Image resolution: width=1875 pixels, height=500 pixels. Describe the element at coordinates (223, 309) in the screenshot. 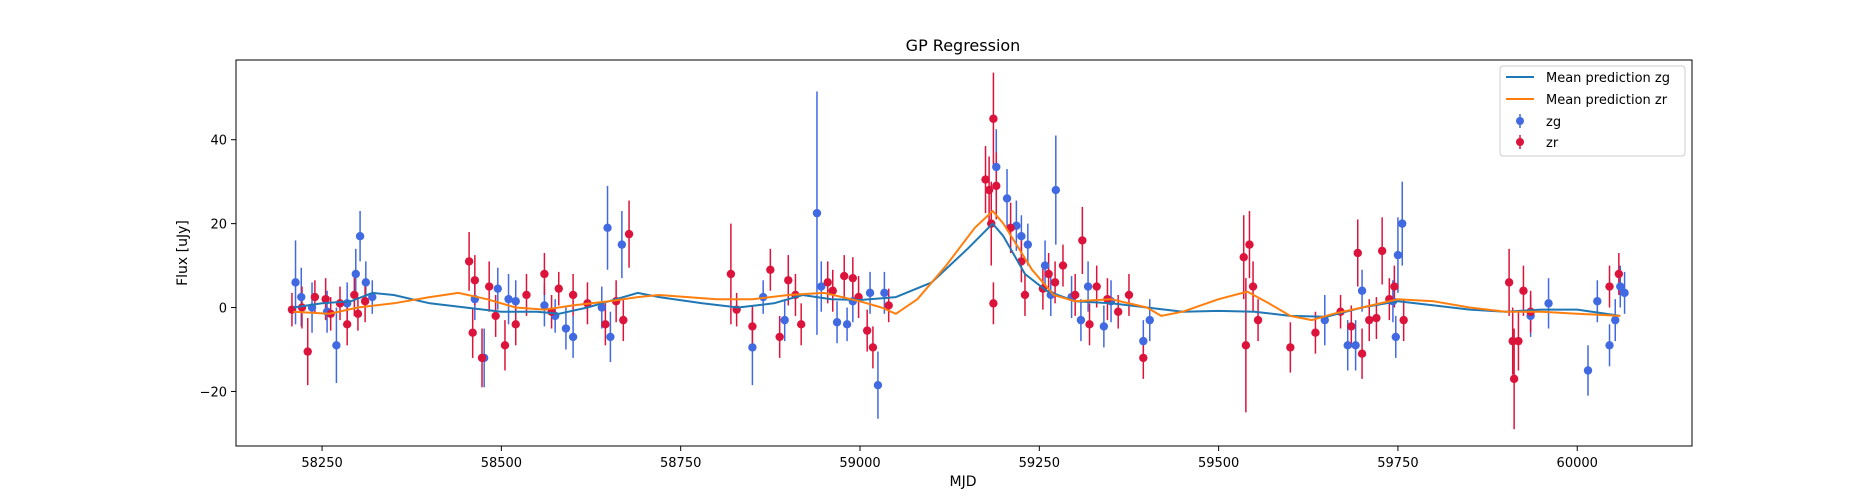

I see `y-tick-label: 0` at that location.